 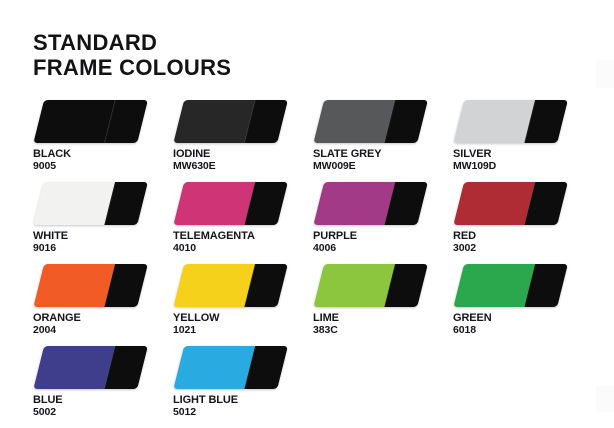 I want to click on swatch-cell-orange: ORANGE 2004, so click(x=103, y=305).